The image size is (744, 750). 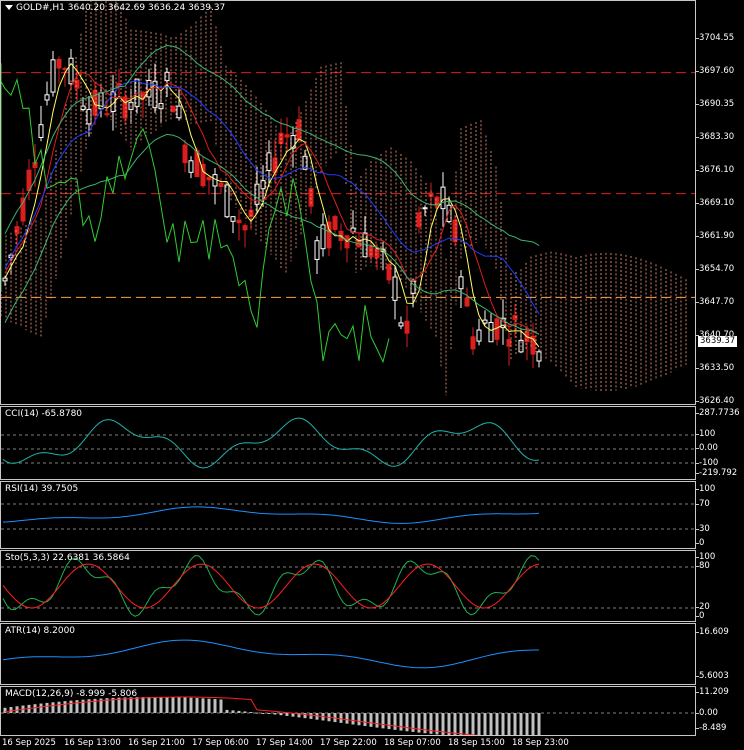 I want to click on rsi-axis: 100 70 30 0, so click(x=719, y=515).